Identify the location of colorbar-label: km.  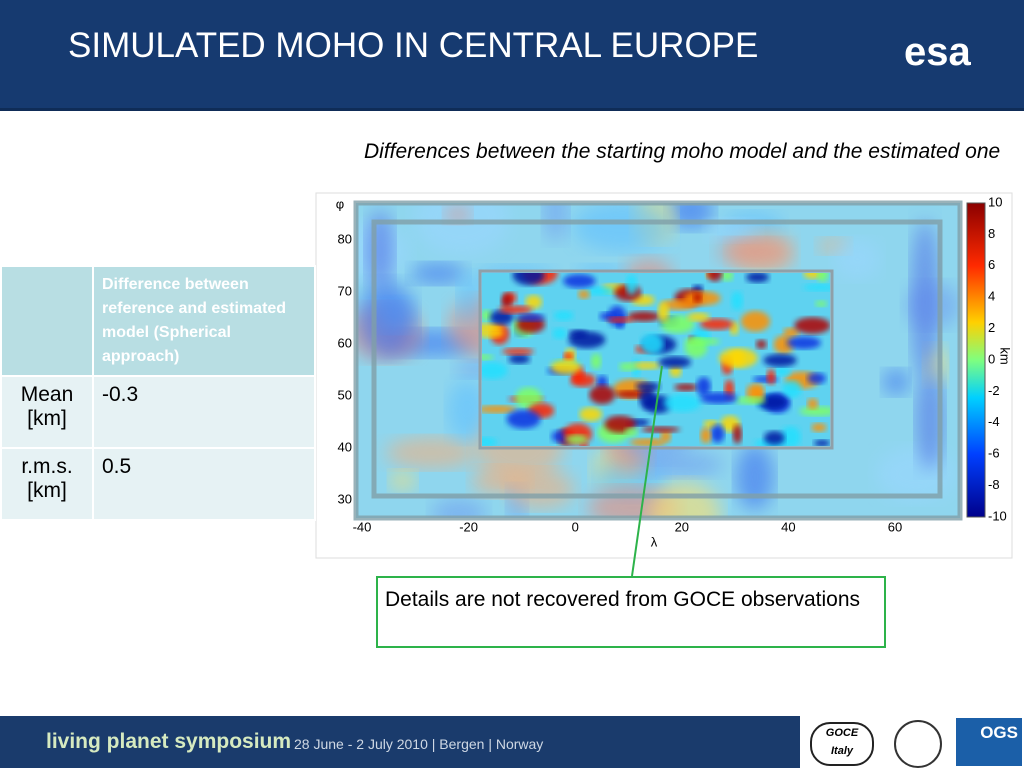
(1005, 355).